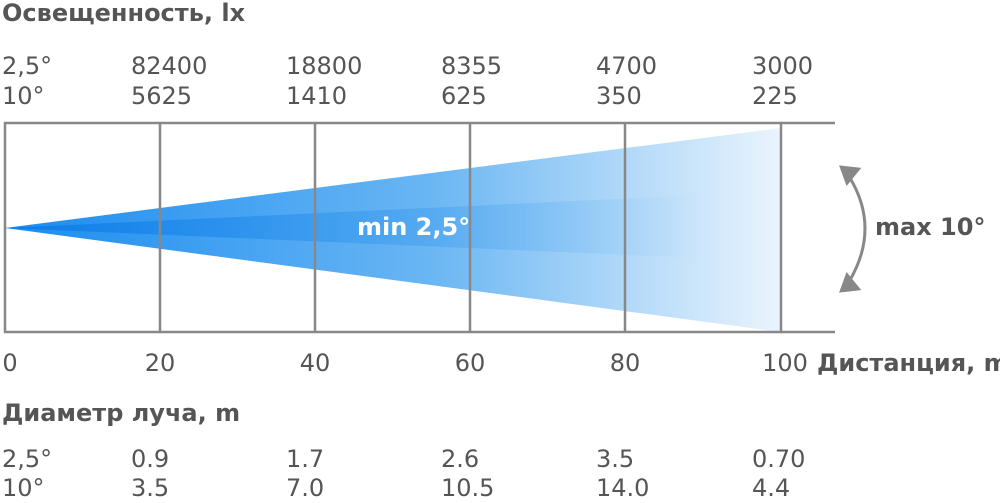  I want to click on cell-value: 4700, so click(626, 66).